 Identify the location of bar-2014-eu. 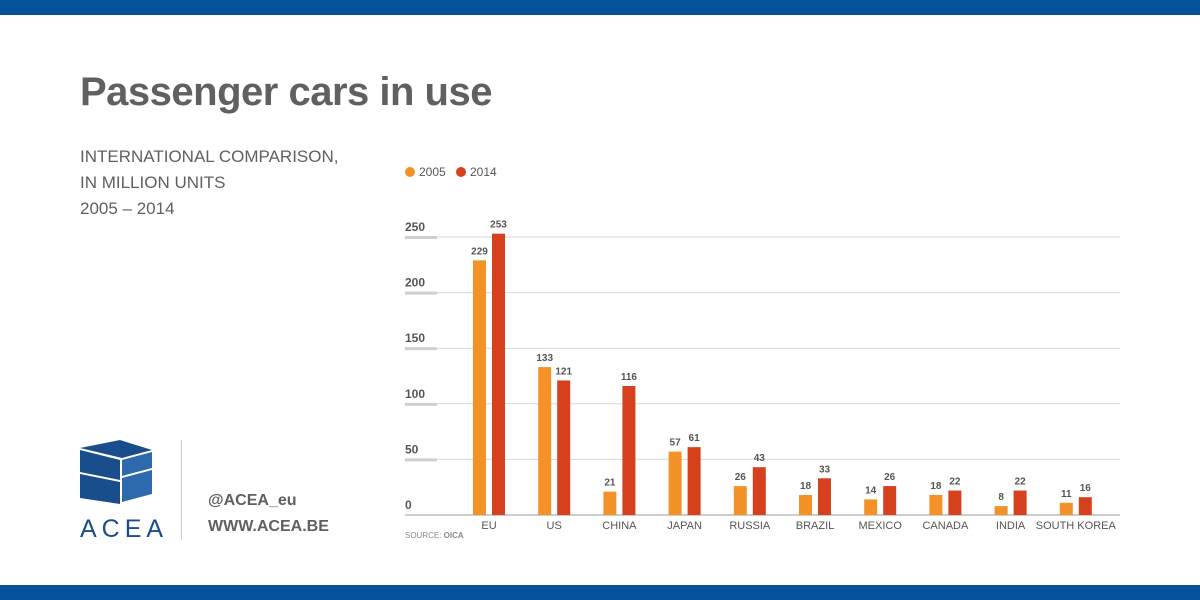
(498, 374).